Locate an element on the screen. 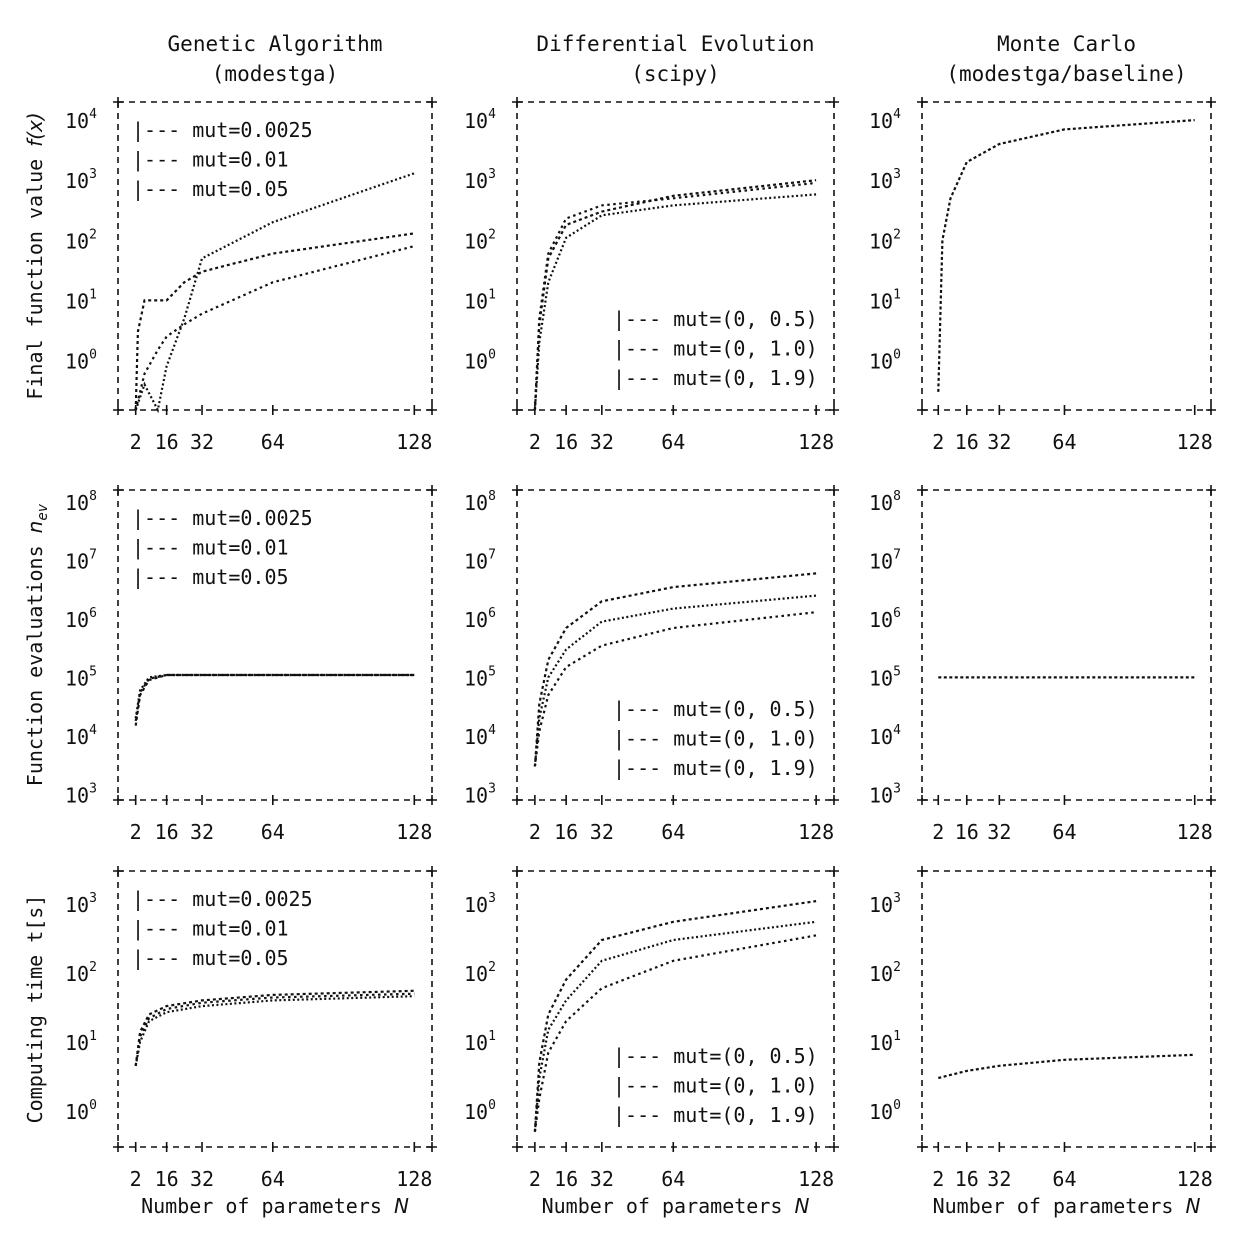 This screenshot has height=1254, width=1254. legend-entry: |--- mut=(0, 1.9) is located at coordinates (715, 1115).